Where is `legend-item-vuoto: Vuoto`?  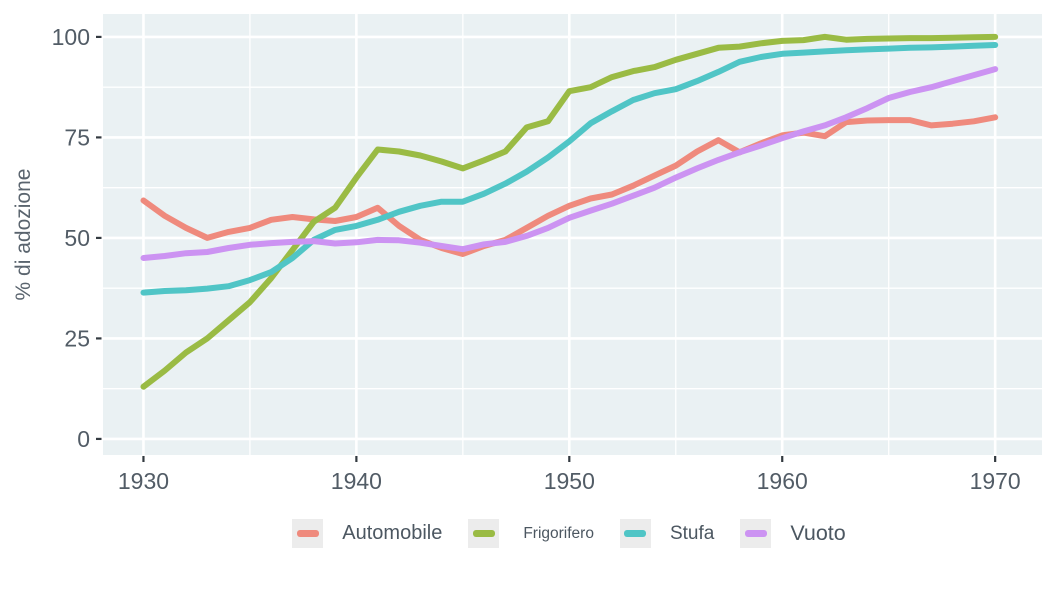
legend-item-vuoto: Vuoto is located at coordinates (793, 533).